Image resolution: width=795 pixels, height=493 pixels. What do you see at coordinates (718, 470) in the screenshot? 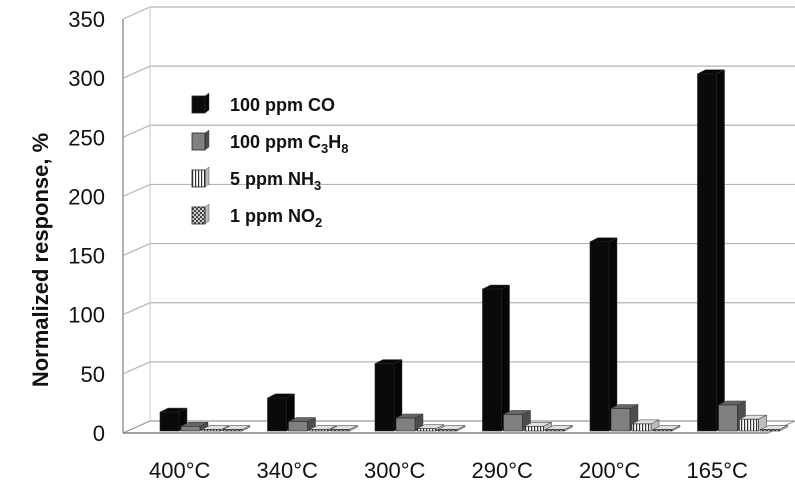
I see `x-tick-label: 165°C` at bounding box center [718, 470].